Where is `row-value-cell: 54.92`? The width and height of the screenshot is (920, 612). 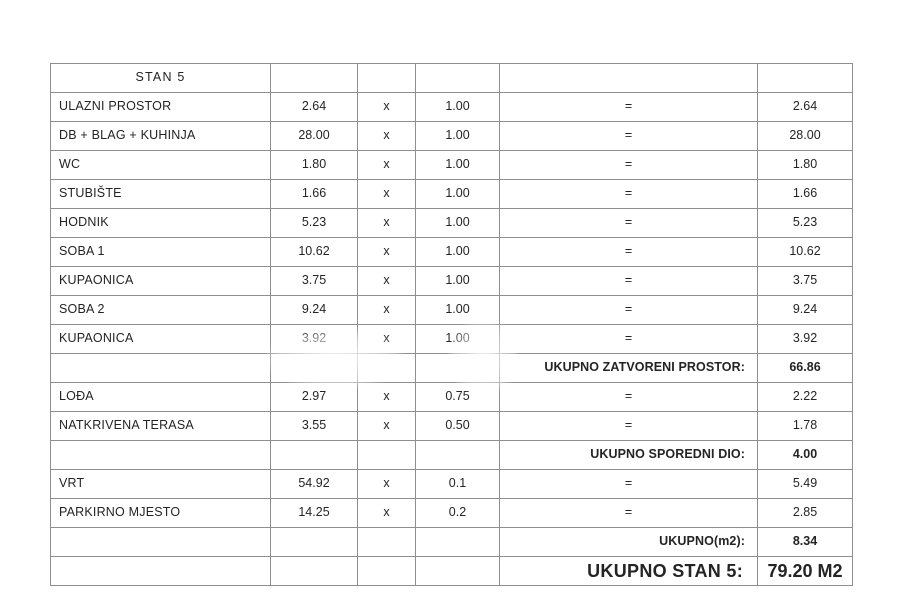 row-value-cell: 54.92 is located at coordinates (314, 484).